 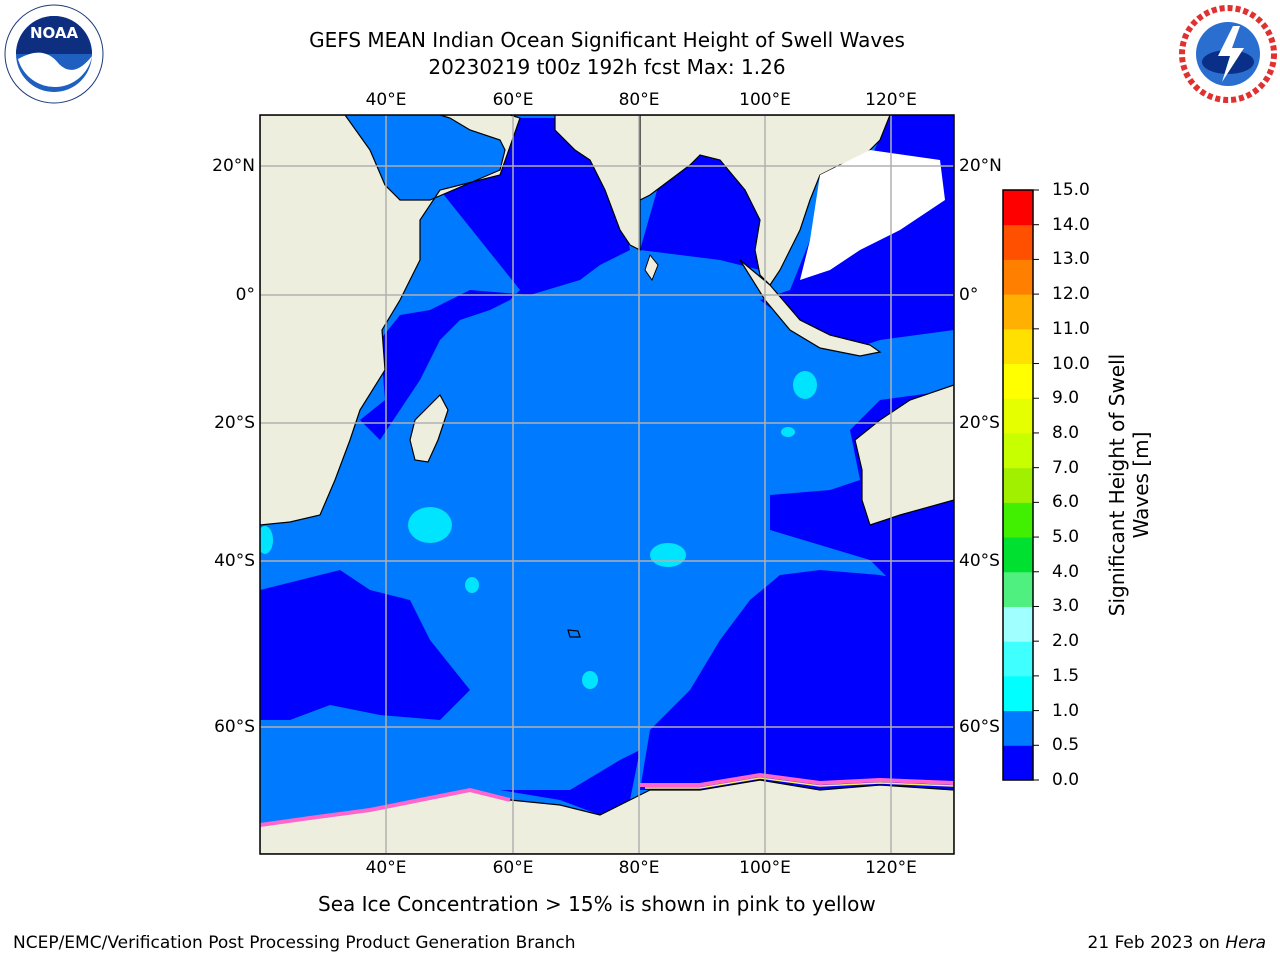 I want to click on colorbar-tick-label: 2.0, so click(x=1066, y=641).